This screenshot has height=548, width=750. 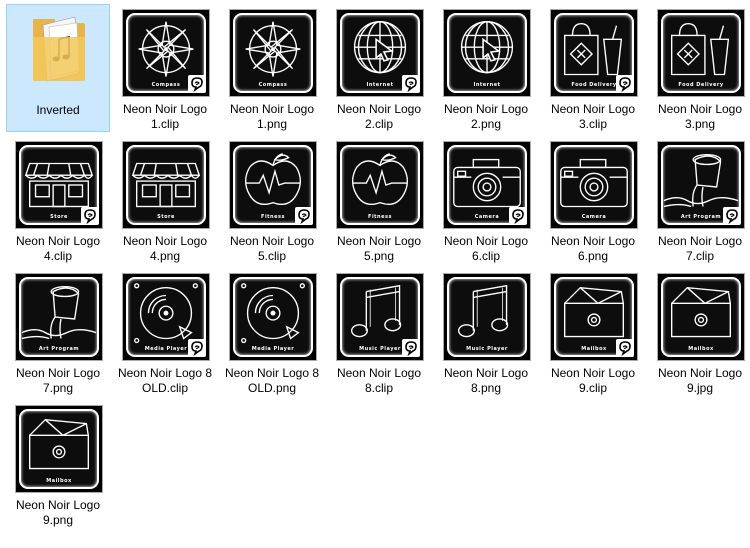 I want to click on file-item: Internet Neon Noir Logo 2.png, so click(x=486, y=68).